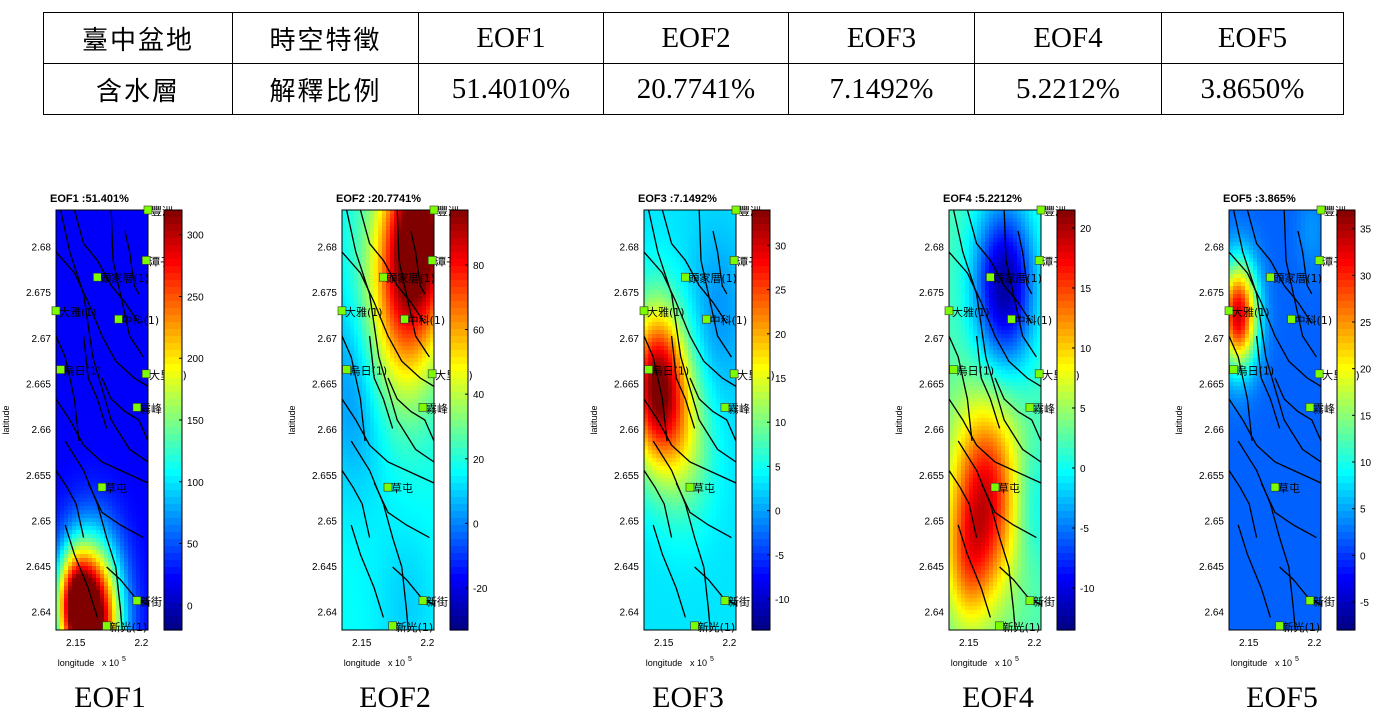  I want to click on colorbar-step, so click(173, 361).